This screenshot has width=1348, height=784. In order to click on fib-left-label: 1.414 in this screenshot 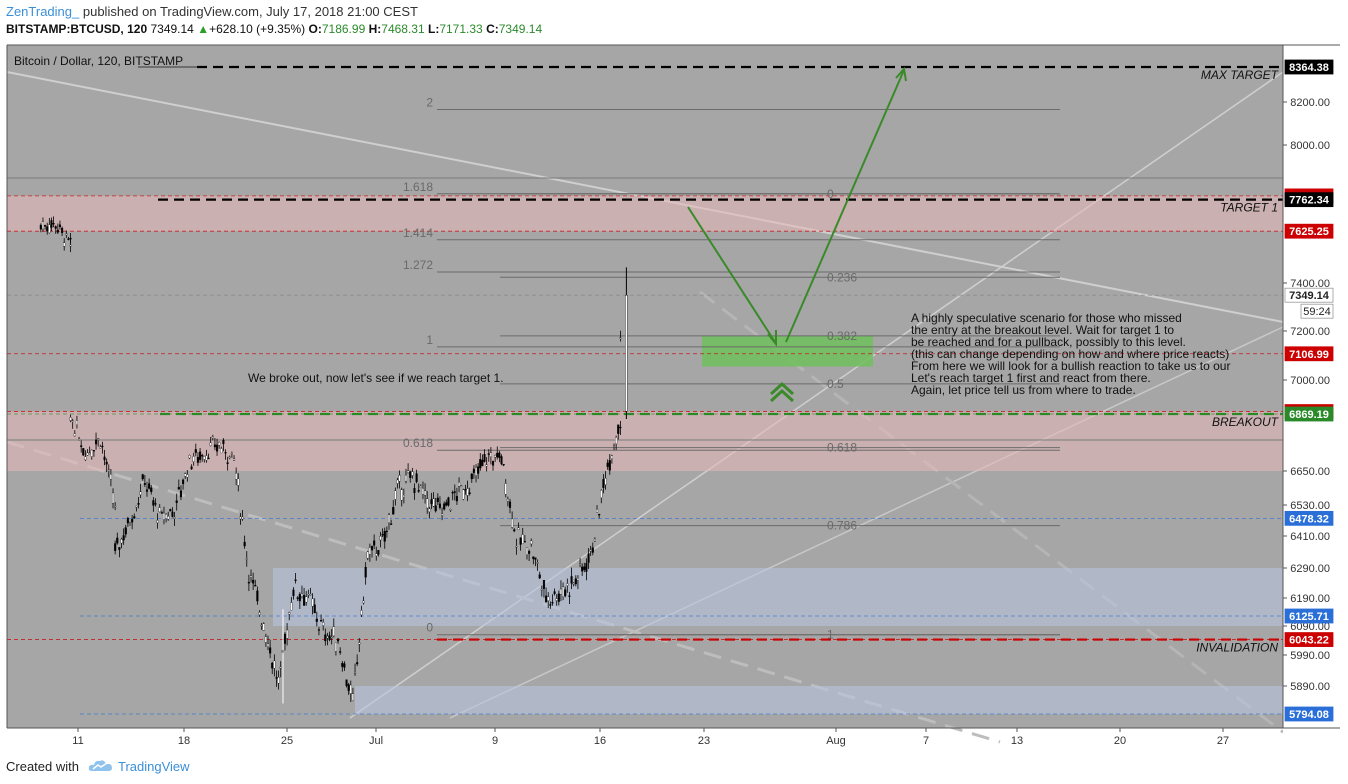, I will do `click(418, 233)`.